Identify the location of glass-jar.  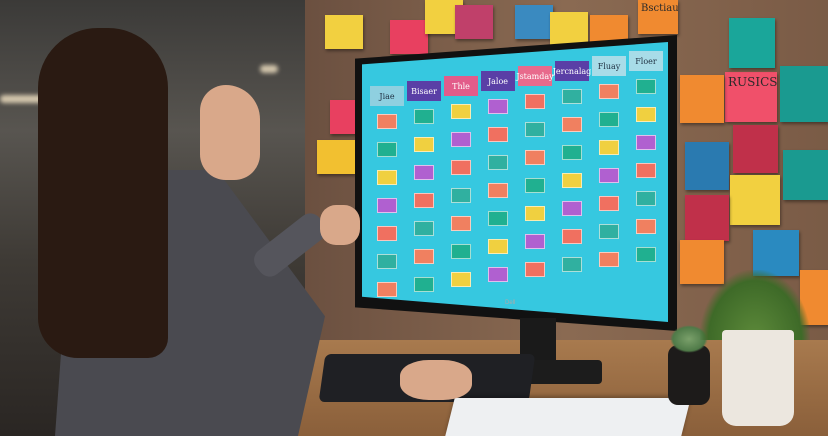
(689, 375).